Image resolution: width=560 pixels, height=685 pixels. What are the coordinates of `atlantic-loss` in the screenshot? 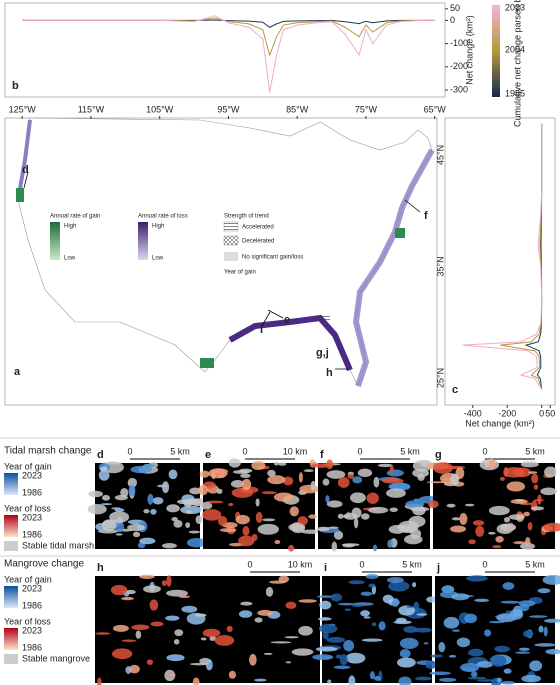 It's located at (393, 267).